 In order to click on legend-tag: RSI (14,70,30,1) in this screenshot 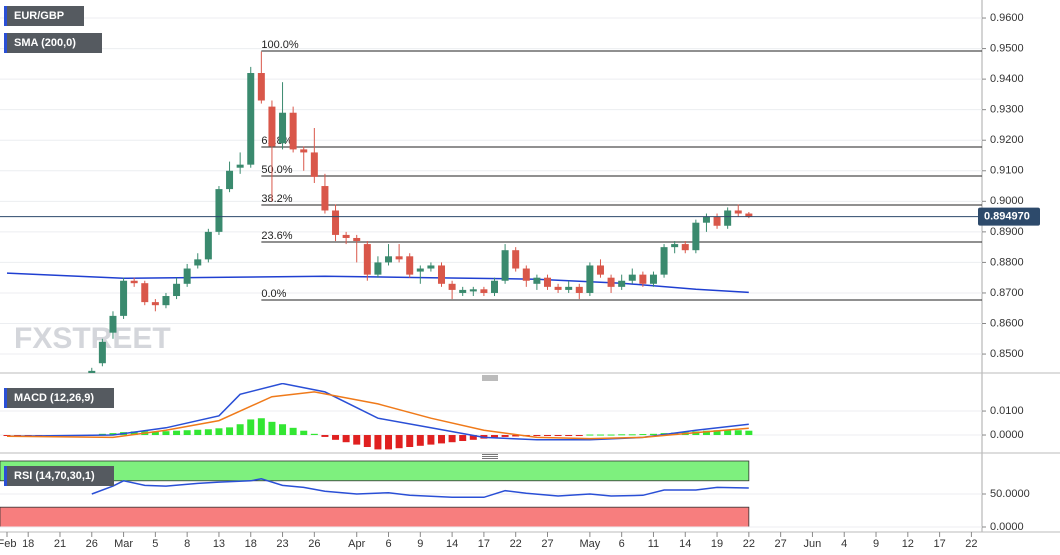, I will do `click(59, 476)`.